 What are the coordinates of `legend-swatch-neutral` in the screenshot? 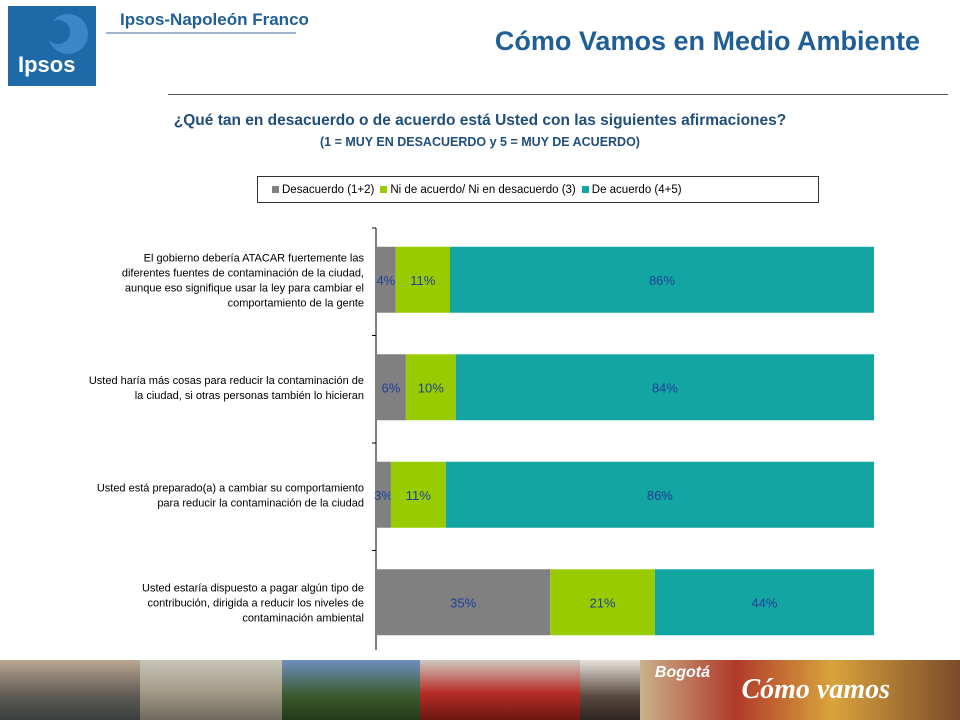 It's located at (384, 189).